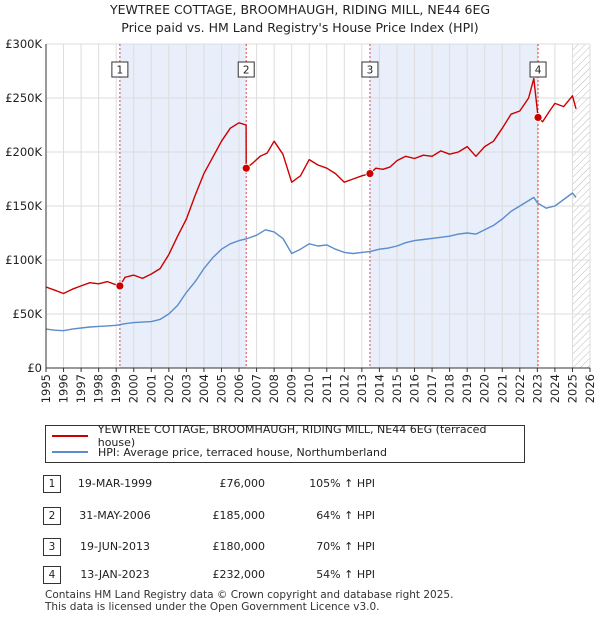 Image resolution: width=600 pixels, height=620 pixels. Describe the element at coordinates (450, 388) in the screenshot. I see `x-tick-label: 2018` at that location.